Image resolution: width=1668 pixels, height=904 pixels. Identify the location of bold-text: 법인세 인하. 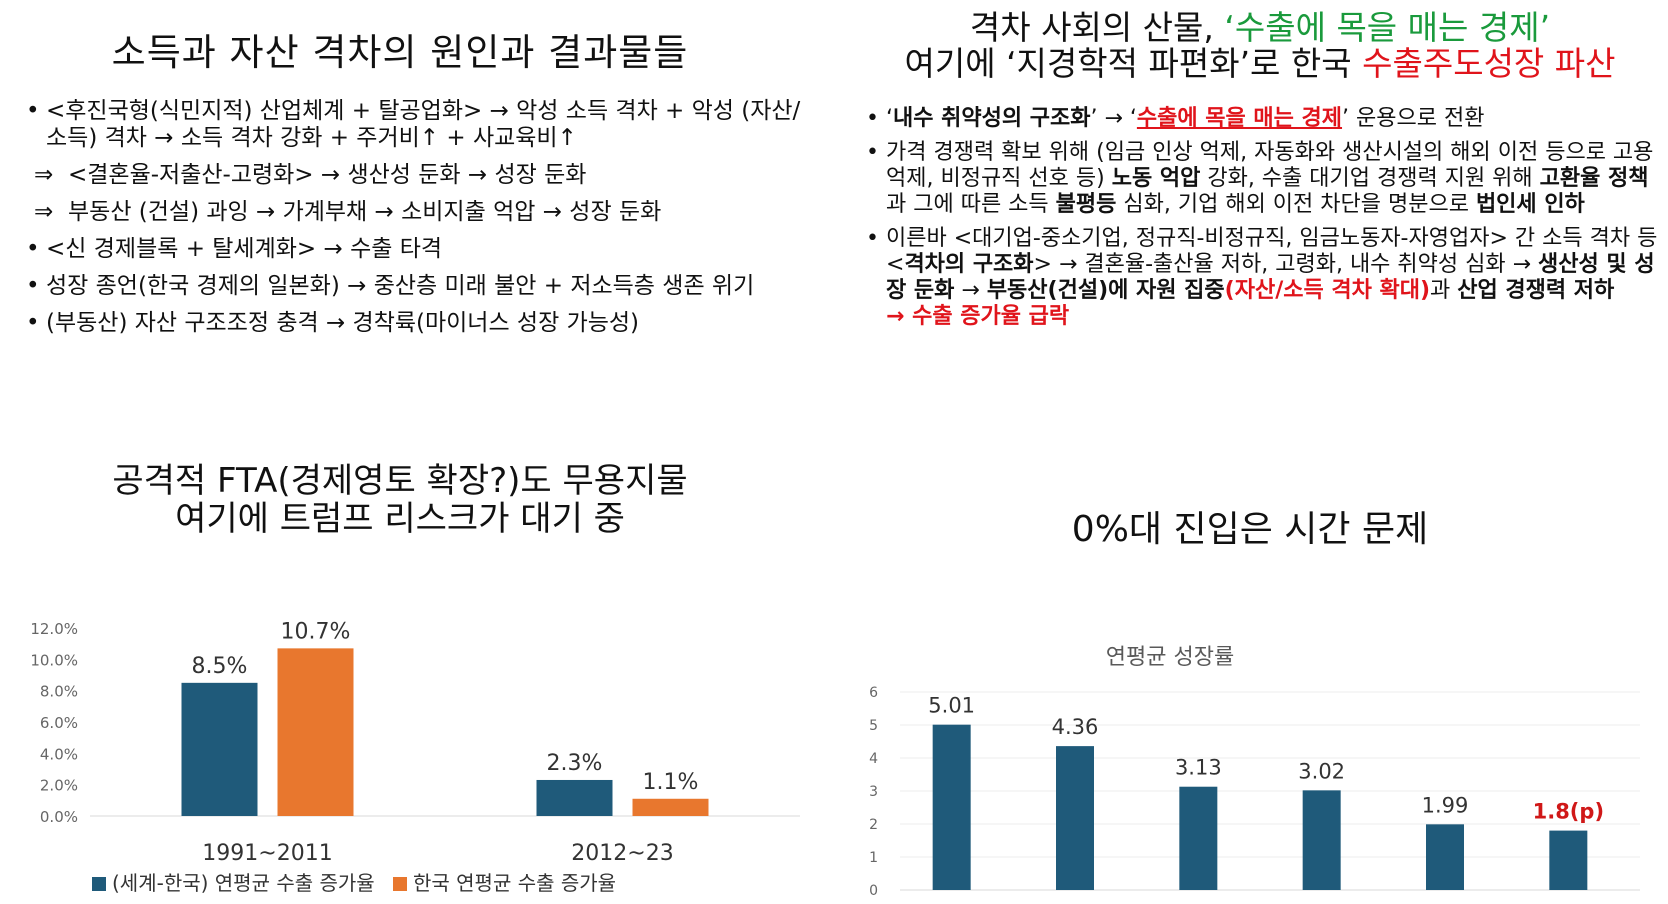
(1530, 204).